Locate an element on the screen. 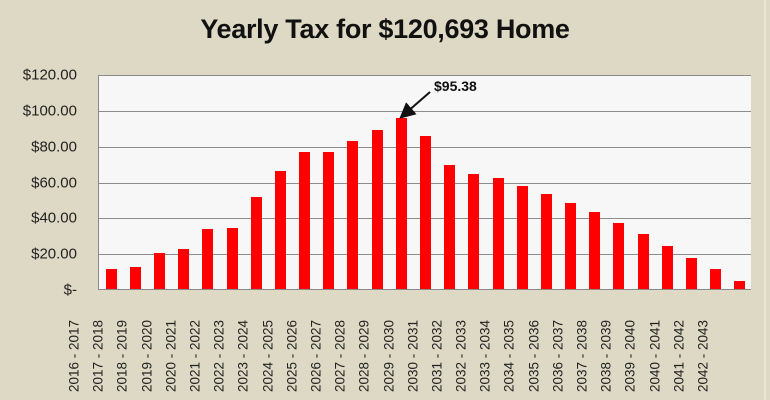  y-tick-label: $40.00 is located at coordinates (54, 218).